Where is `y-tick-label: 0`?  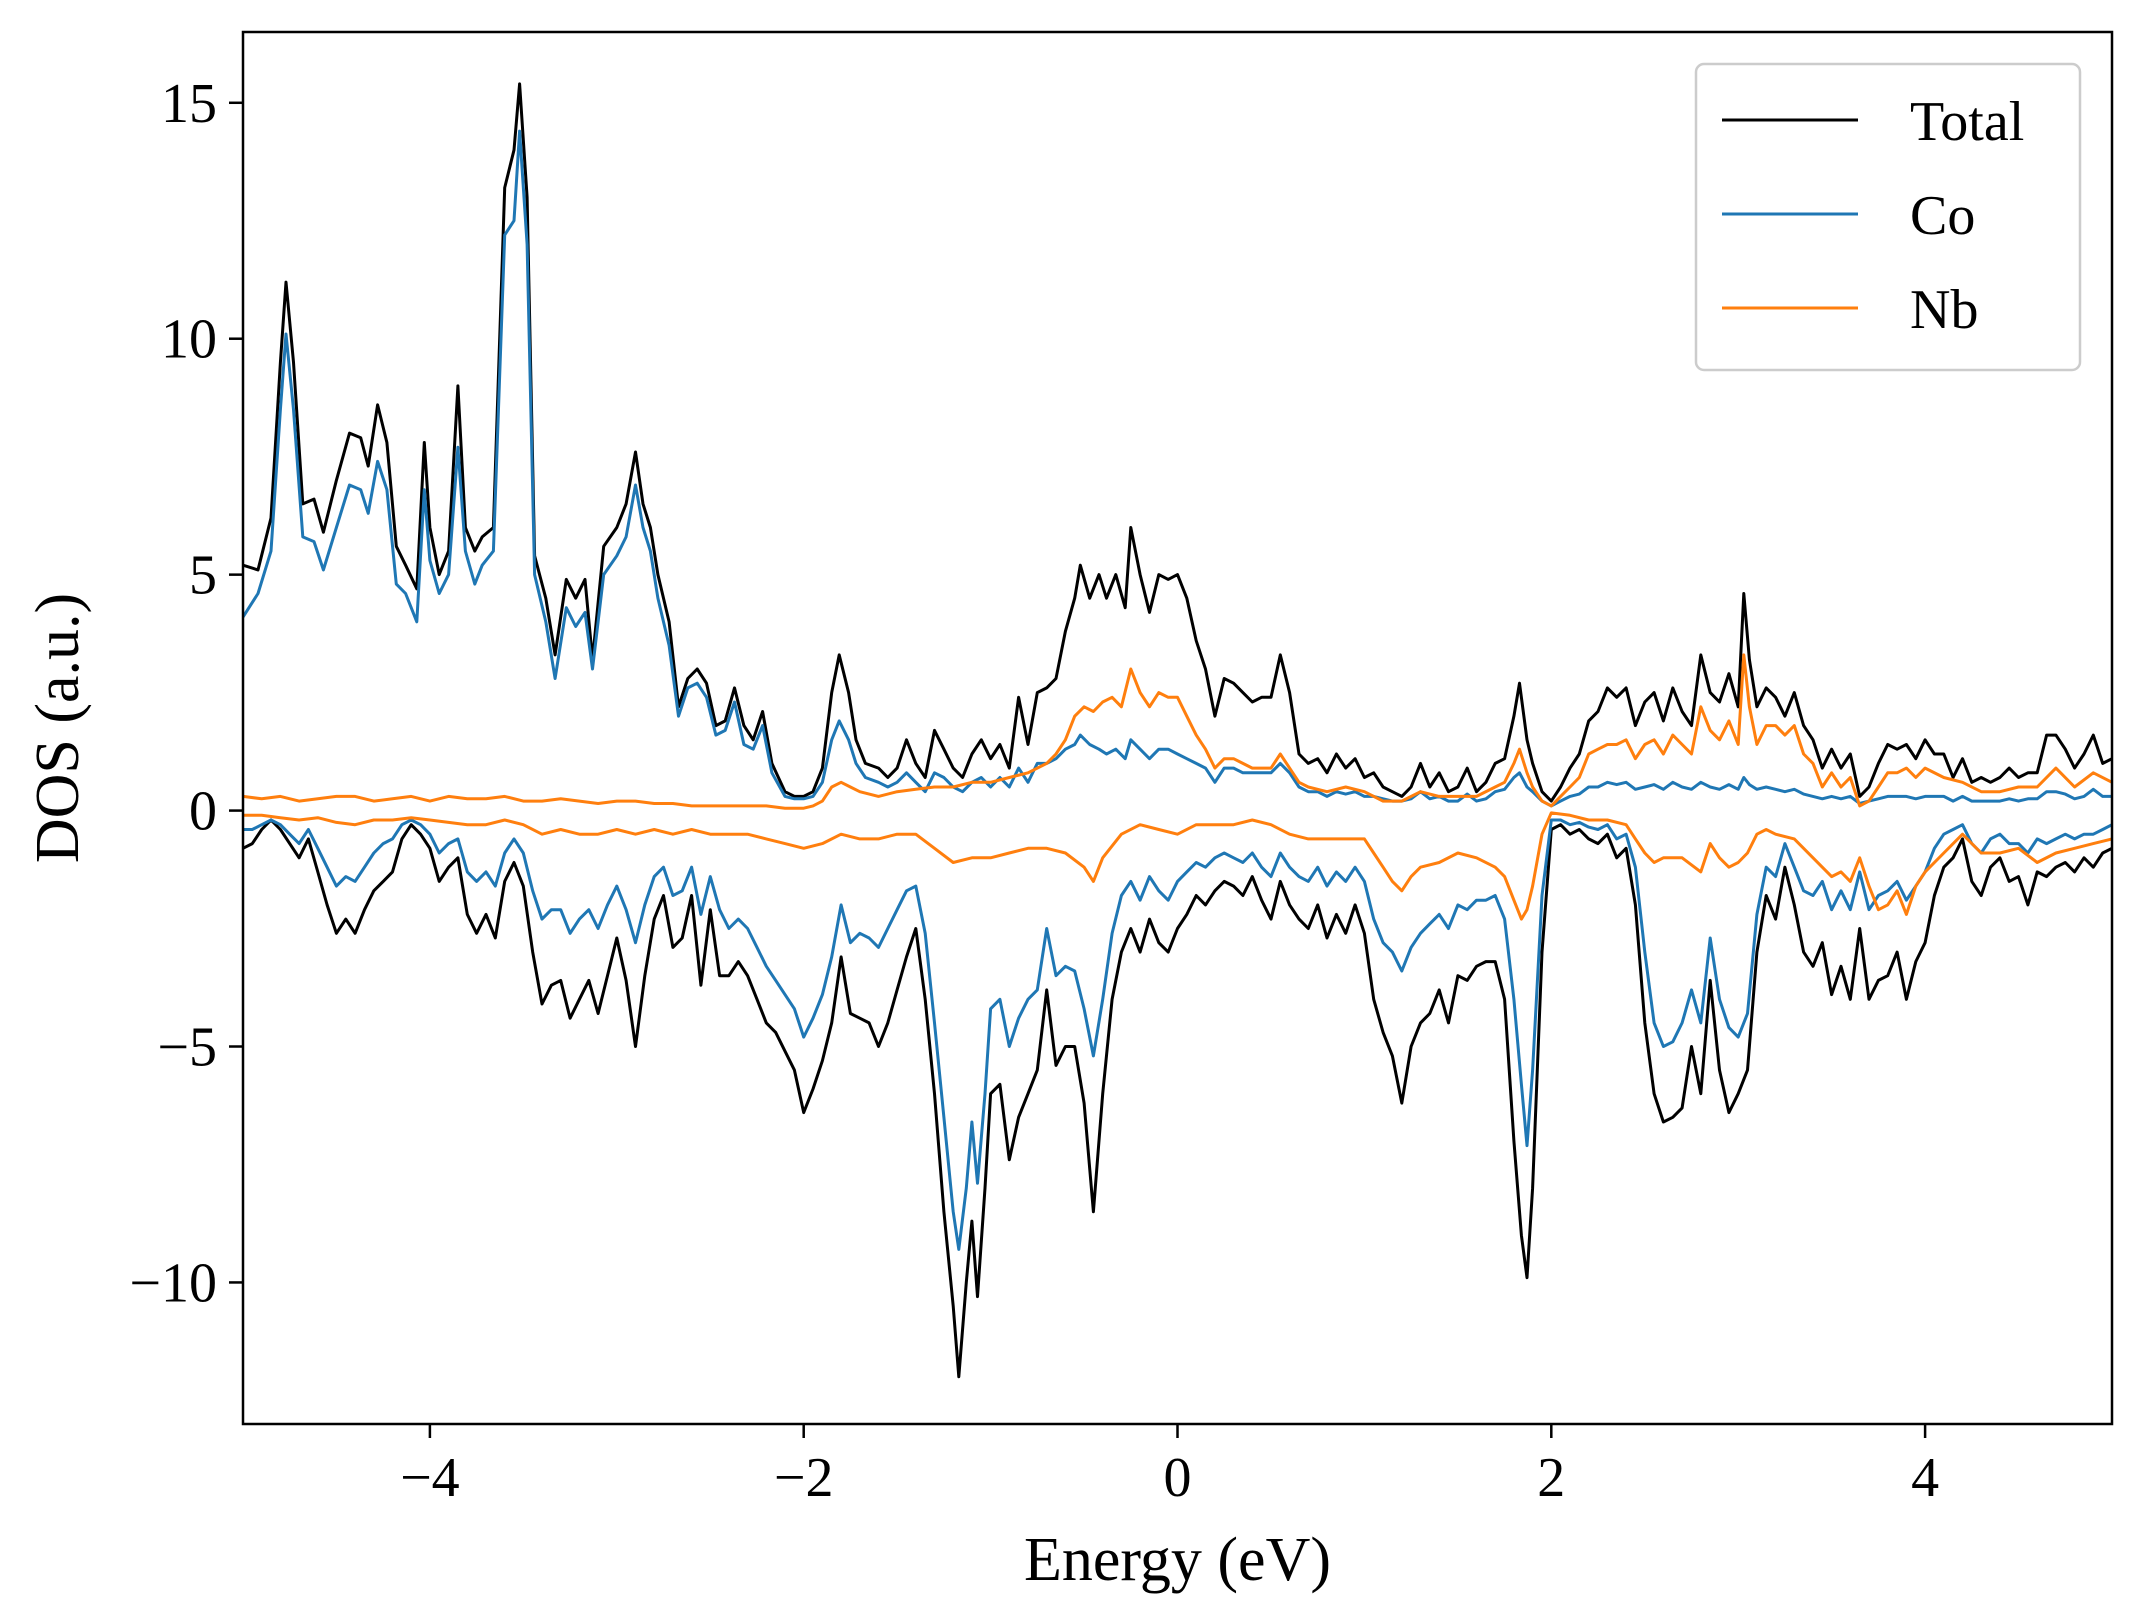 y-tick-label: 0 is located at coordinates (203, 812).